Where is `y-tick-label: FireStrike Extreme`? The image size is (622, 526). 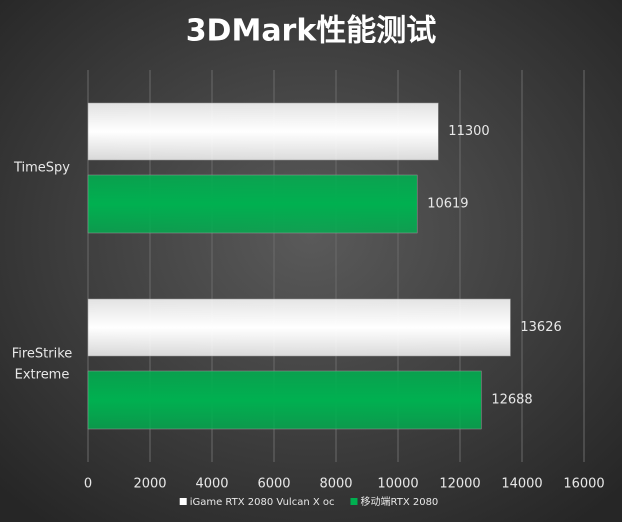 y-tick-label: FireStrike Extreme is located at coordinates (42, 364).